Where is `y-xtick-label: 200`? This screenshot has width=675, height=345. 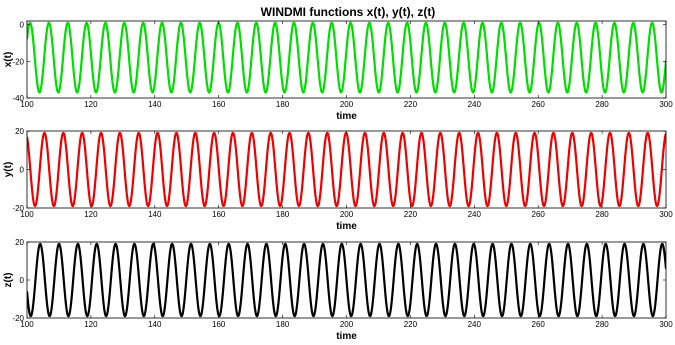 y-xtick-label: 200 is located at coordinates (347, 214).